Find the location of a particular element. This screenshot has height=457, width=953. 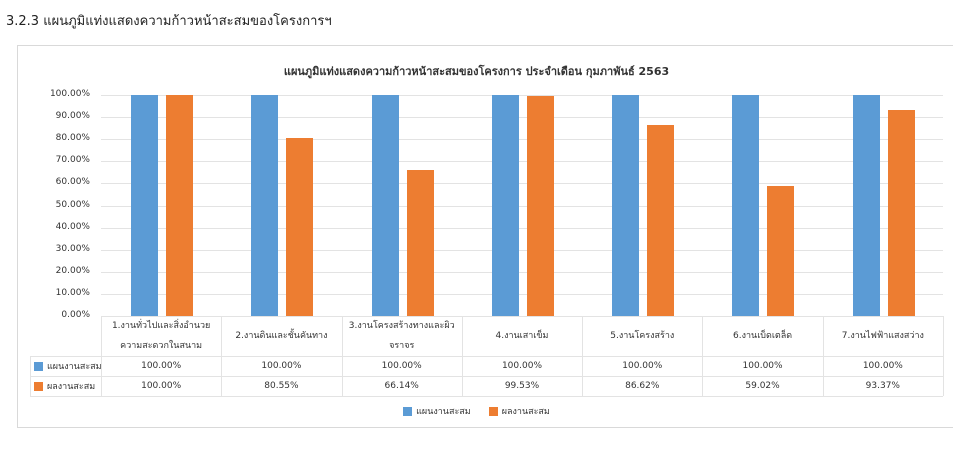

y-tick-label: 60.00% is located at coordinates (72, 182).